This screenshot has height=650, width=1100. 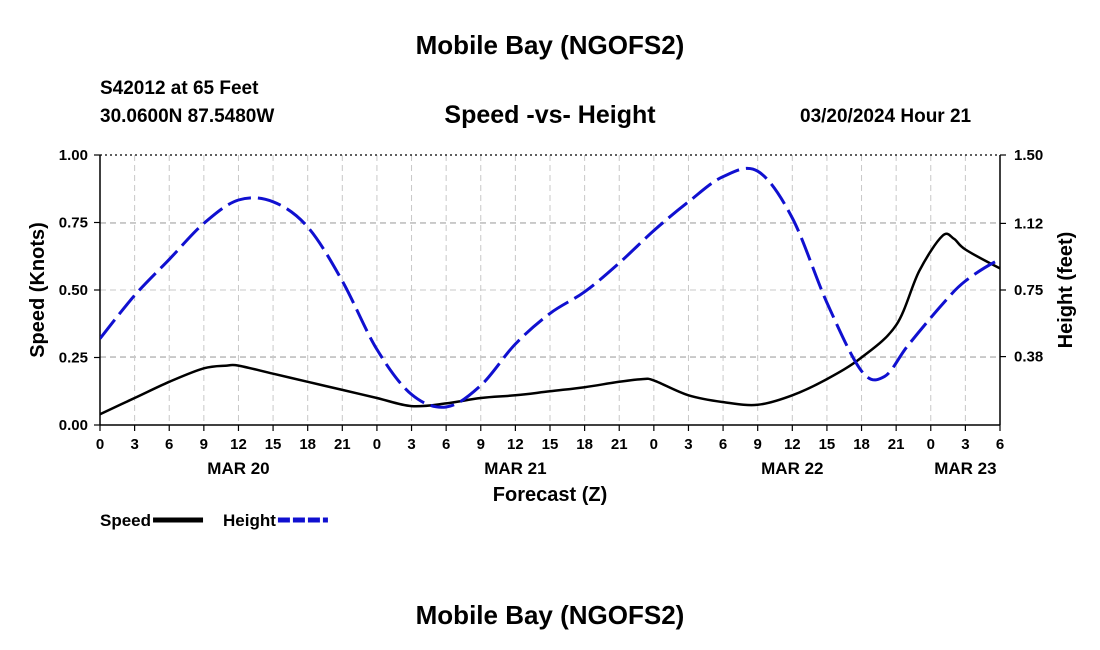 I want to click on chart-subtitle: Speed -vs- Height, so click(x=550, y=115).